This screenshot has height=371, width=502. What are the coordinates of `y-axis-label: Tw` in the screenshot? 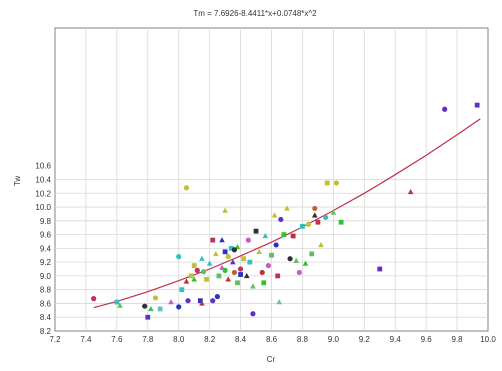 It's located at (17, 181).